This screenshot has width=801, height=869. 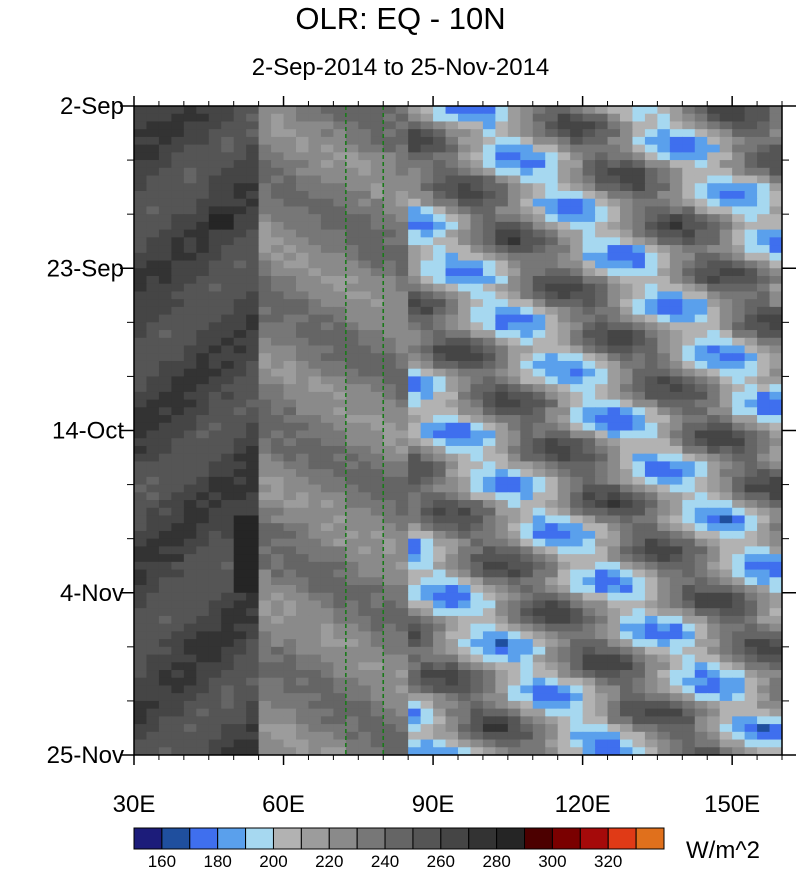 What do you see at coordinates (148, 838) in the screenshot?
I see `colorbar-swatch` at bounding box center [148, 838].